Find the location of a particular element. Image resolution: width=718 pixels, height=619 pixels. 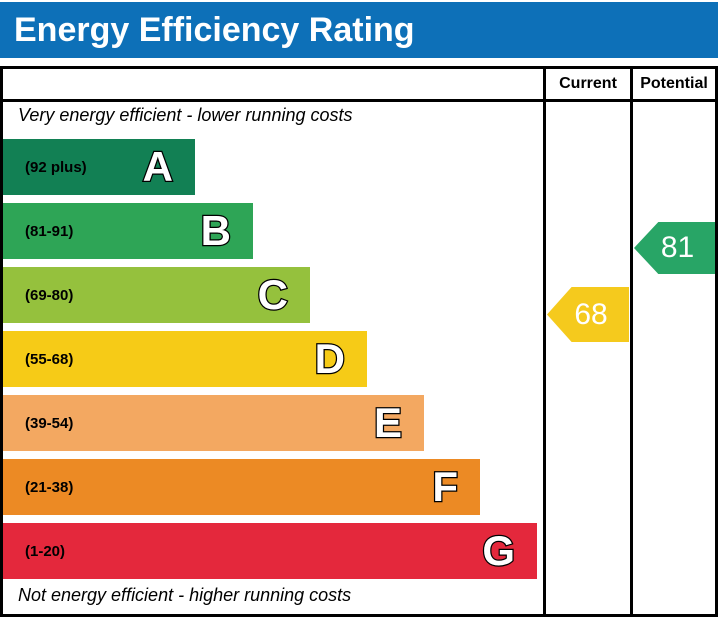

header-row-divider is located at coordinates (359, 100).